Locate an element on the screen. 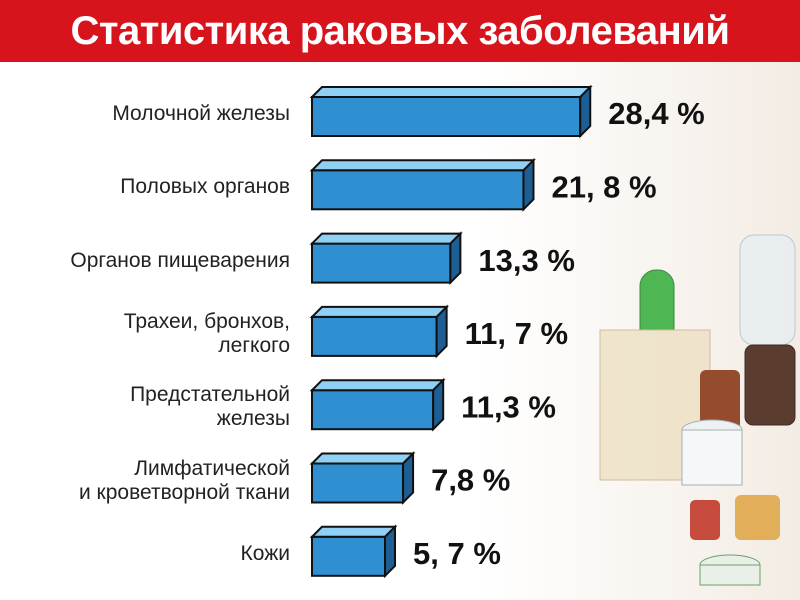 This screenshot has width=800, height=600. chart-title: Статистика раковых заболеваний is located at coordinates (400, 31).